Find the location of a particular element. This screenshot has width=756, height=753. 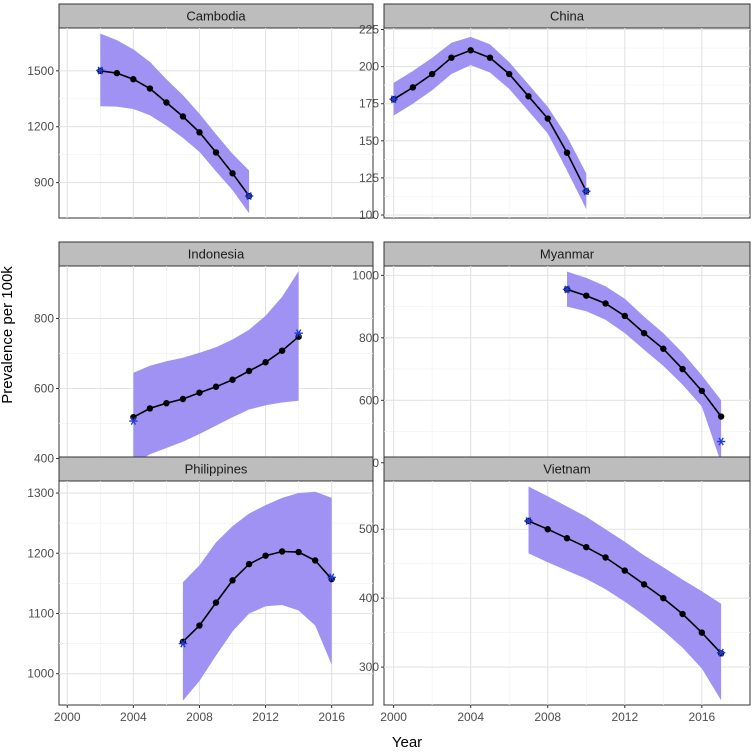

y-tick-label: 200 is located at coordinates (369, 67).